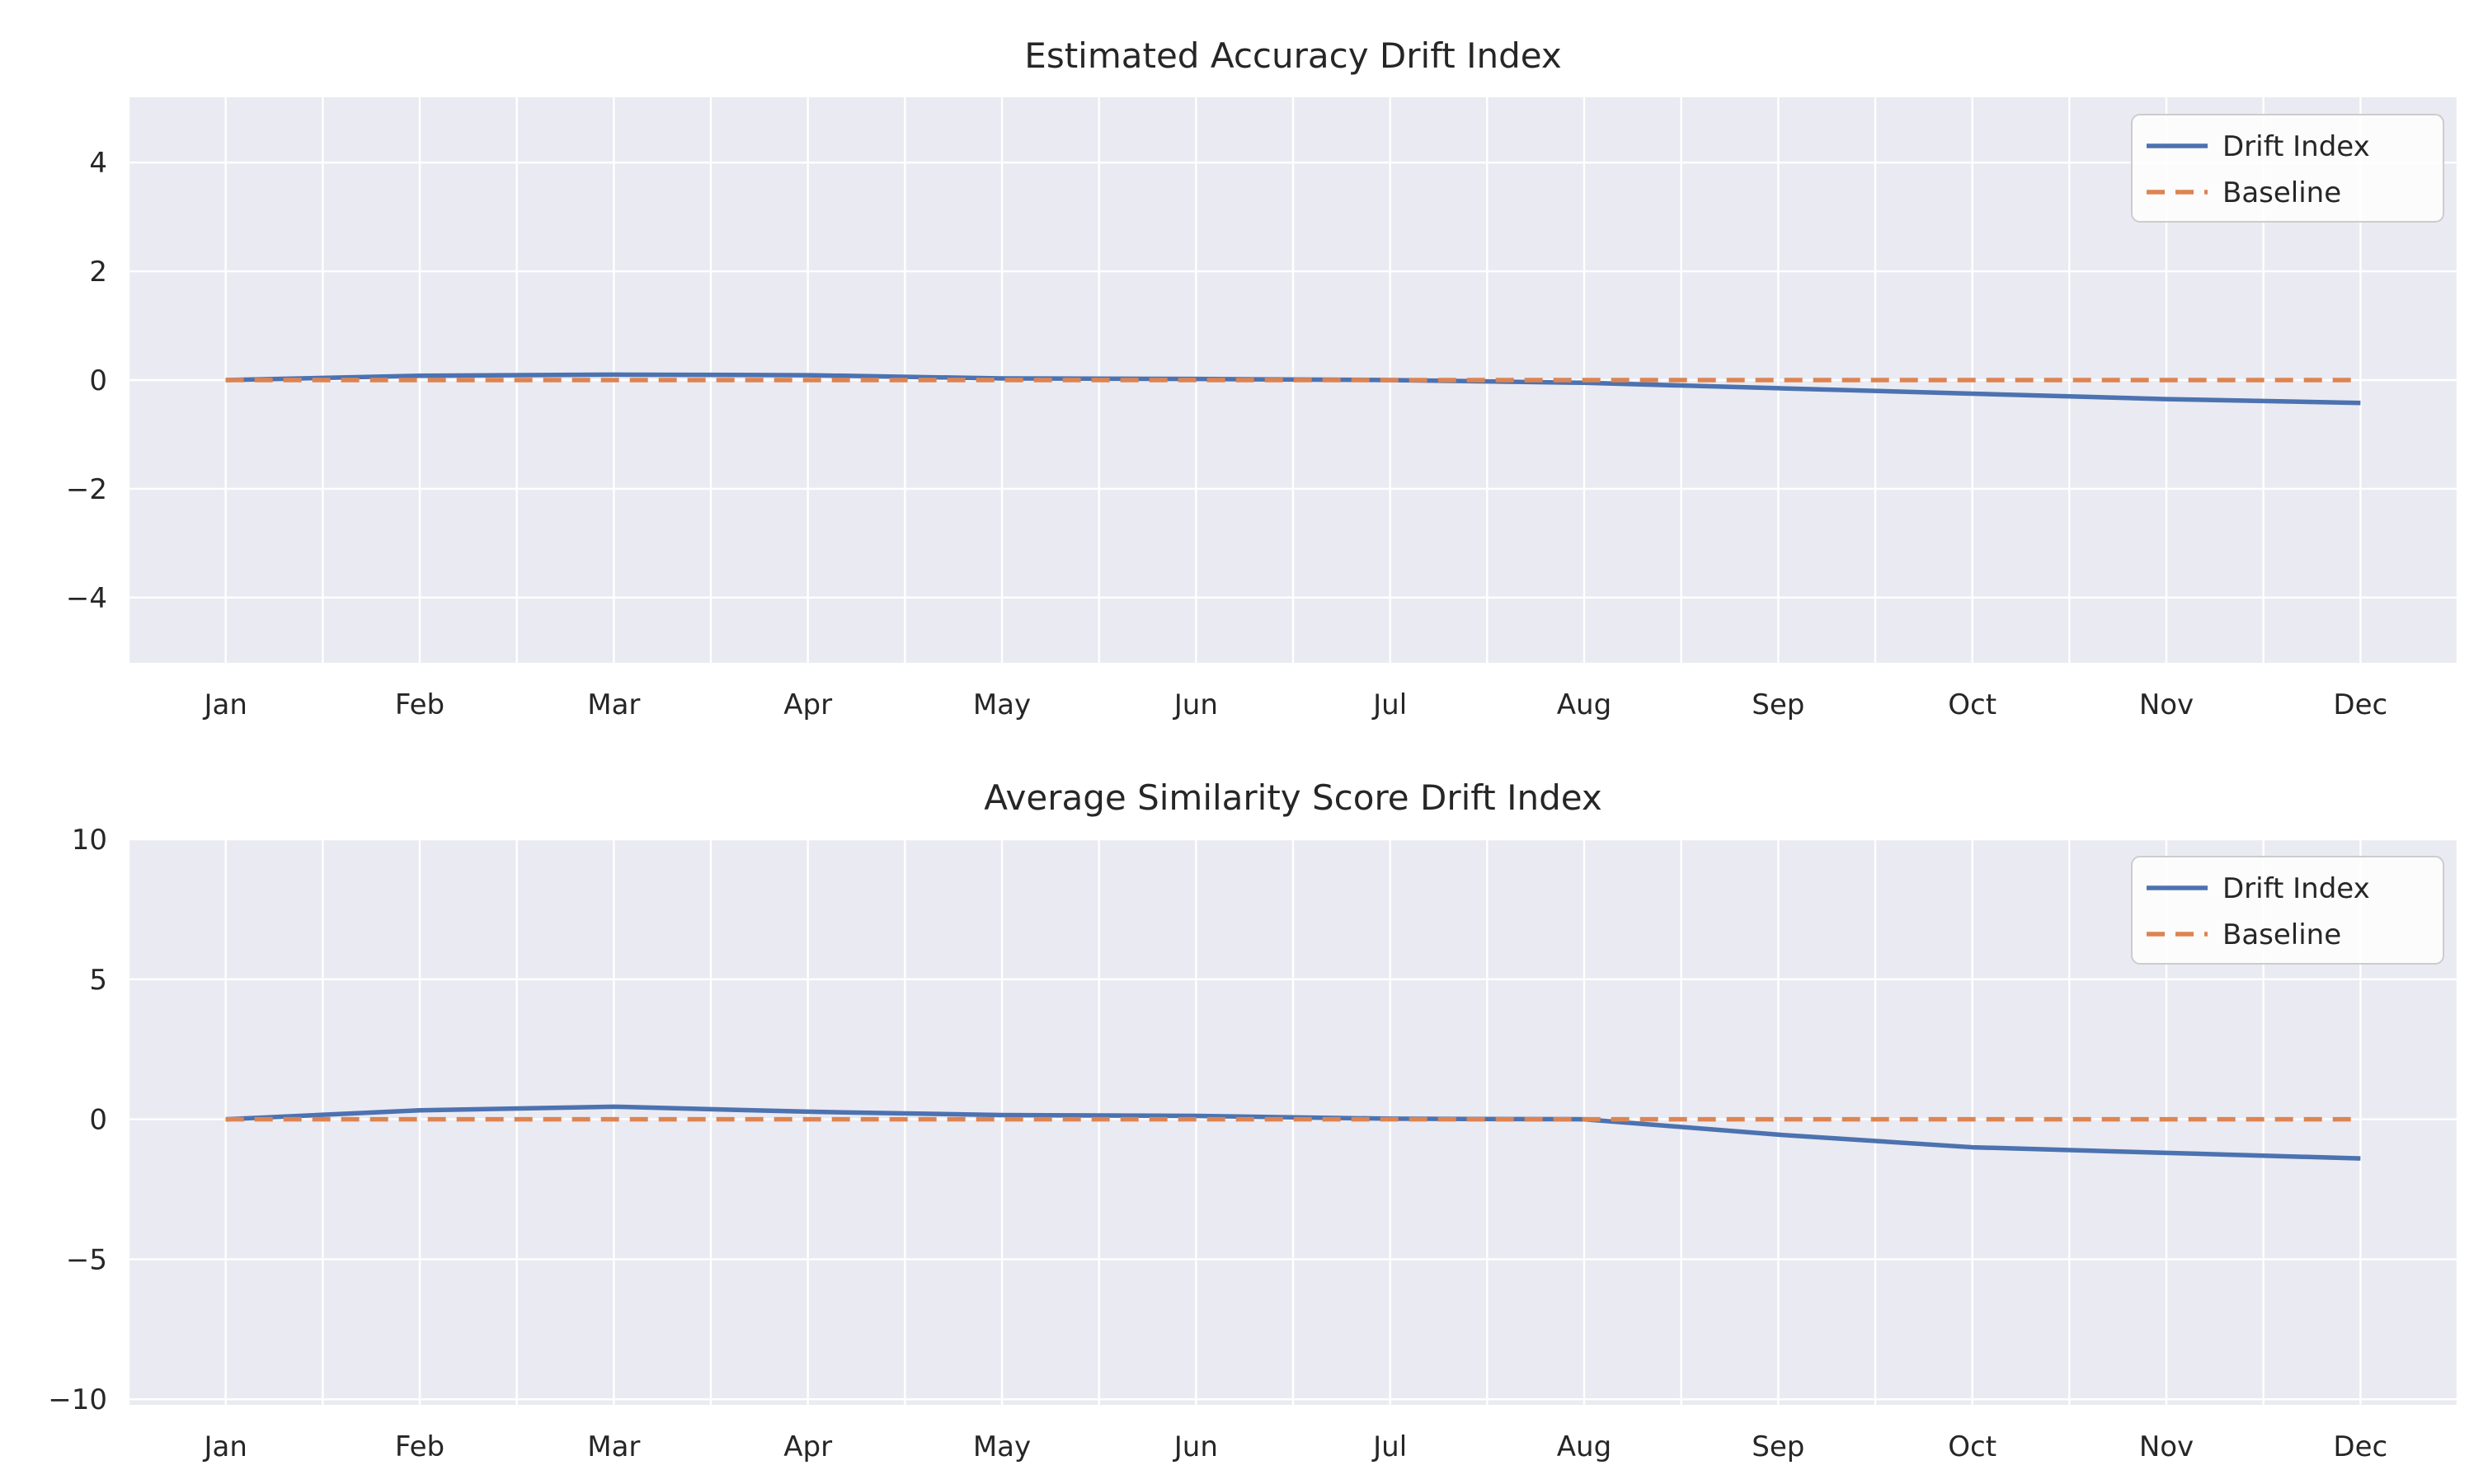  I want to click on y-tick-label: 5, so click(98, 980).